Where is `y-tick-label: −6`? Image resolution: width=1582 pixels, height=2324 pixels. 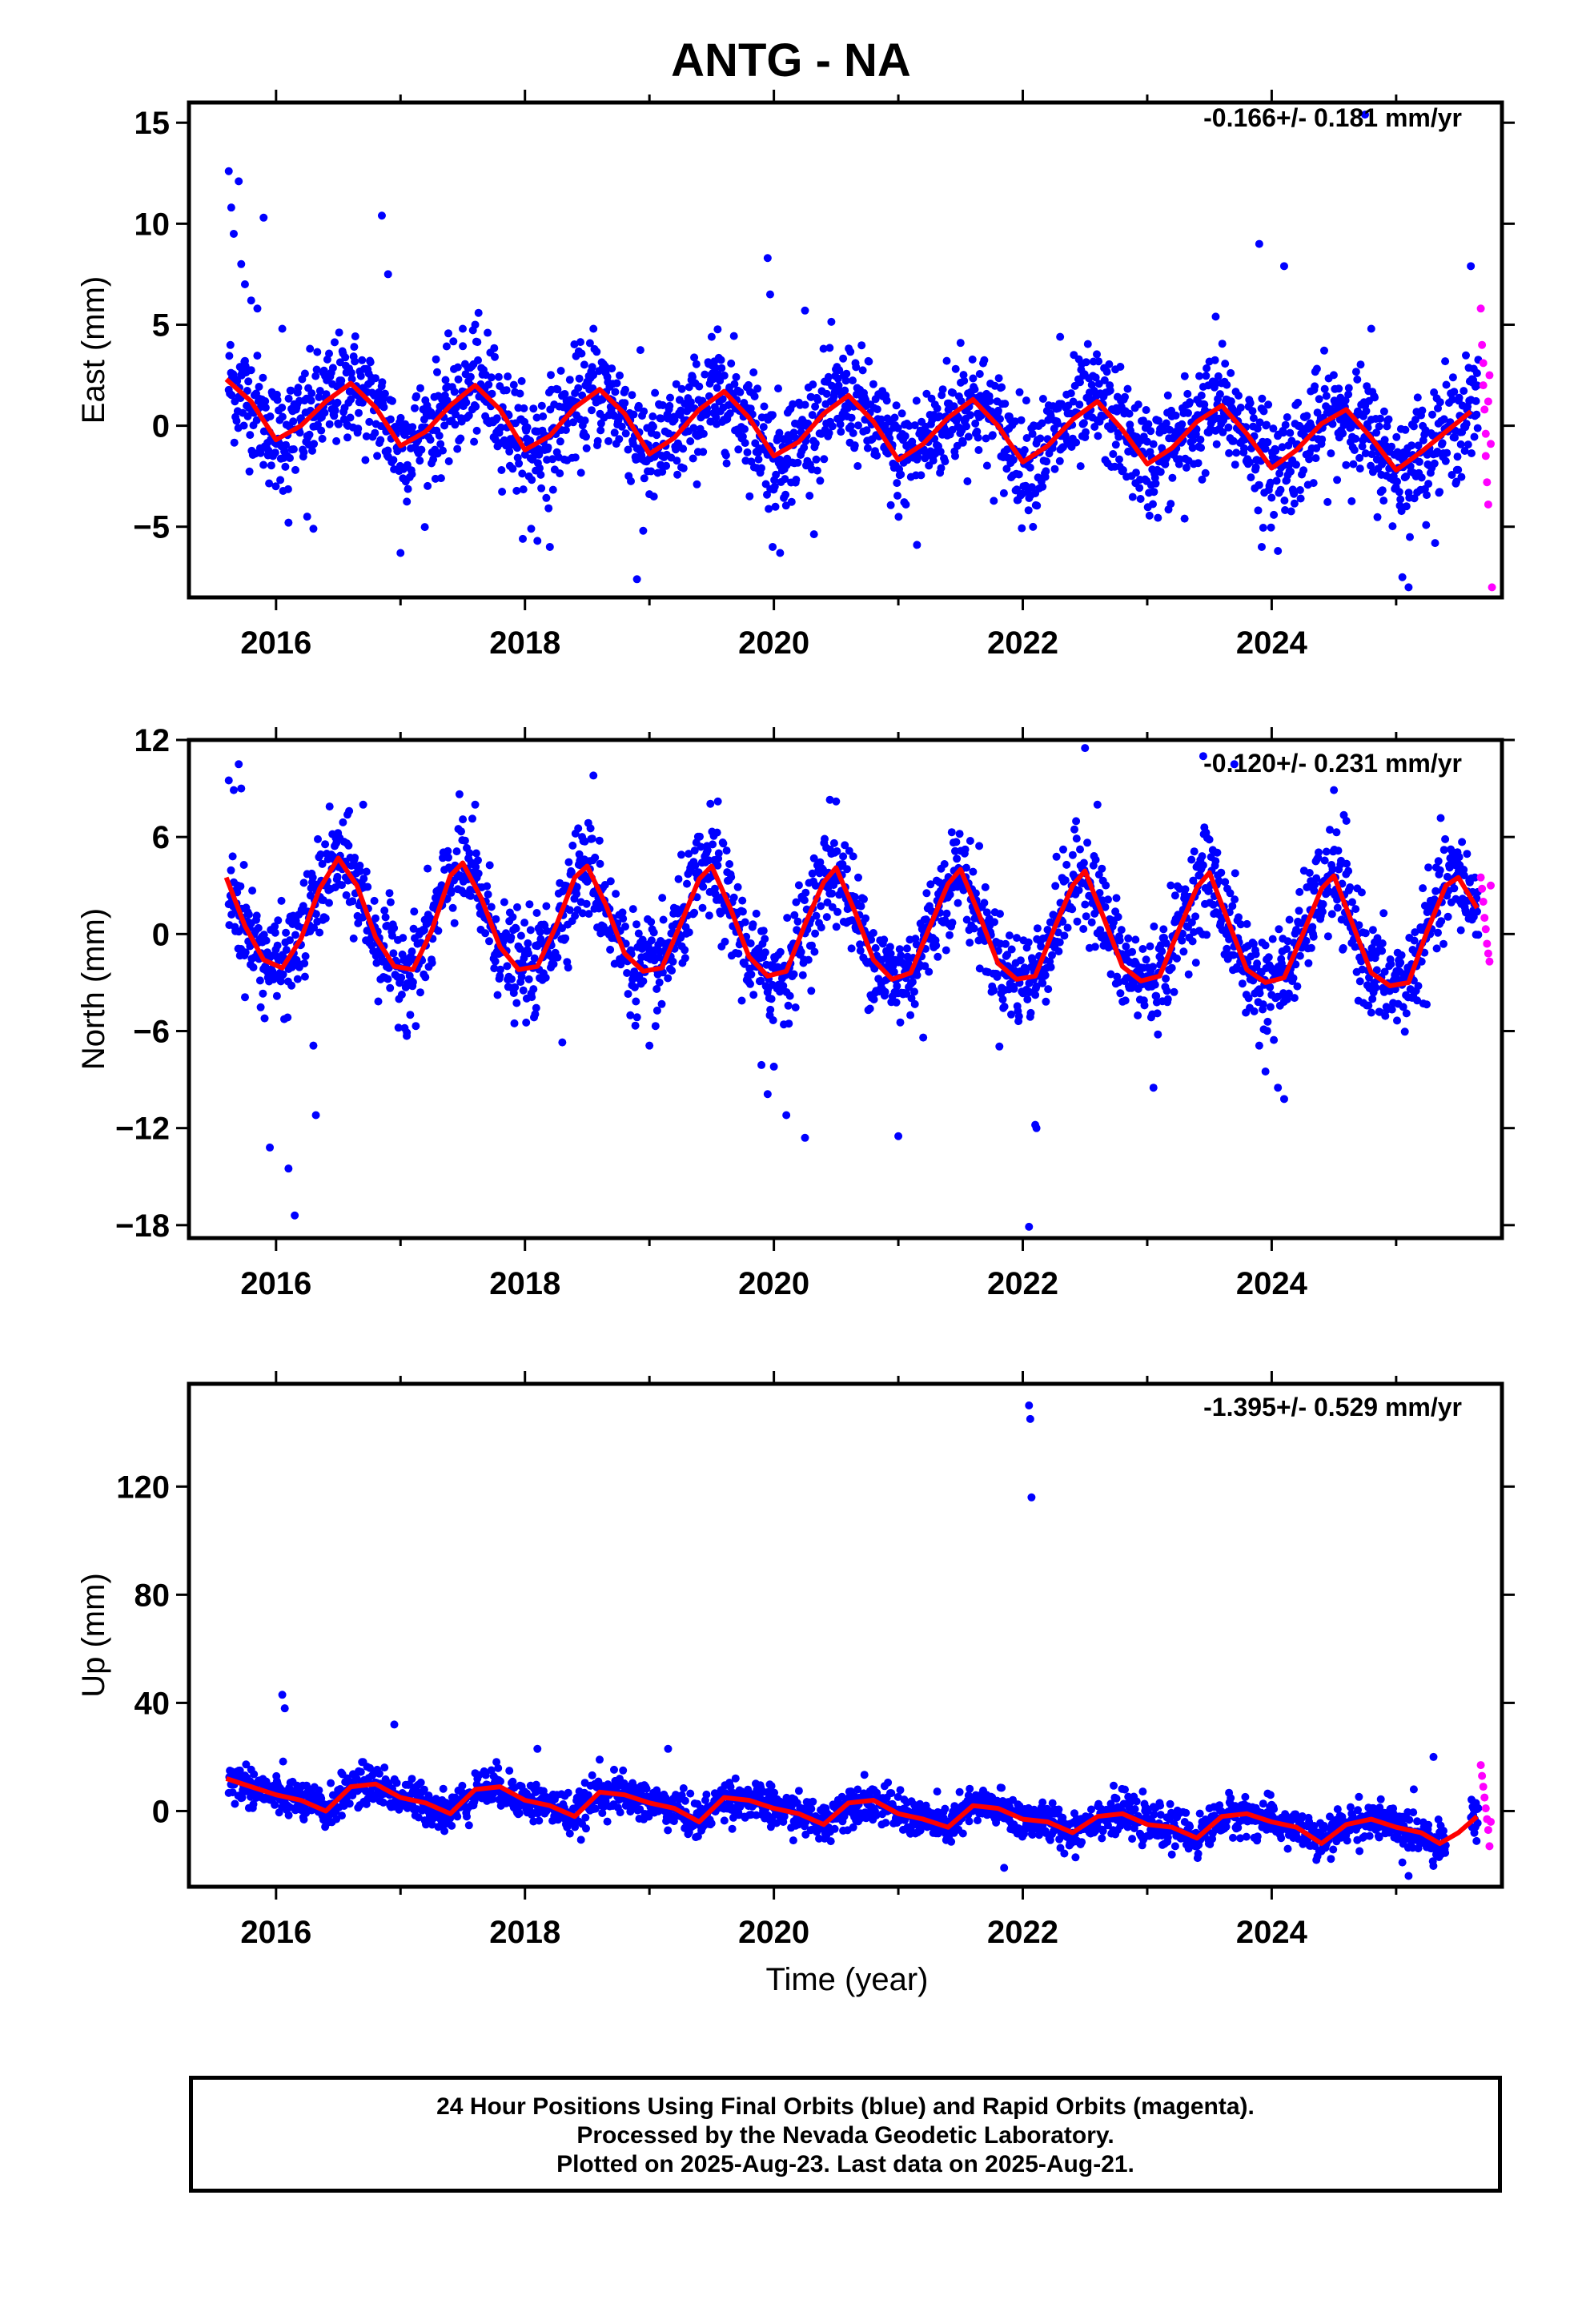 y-tick-label: −6 is located at coordinates (151, 1032).